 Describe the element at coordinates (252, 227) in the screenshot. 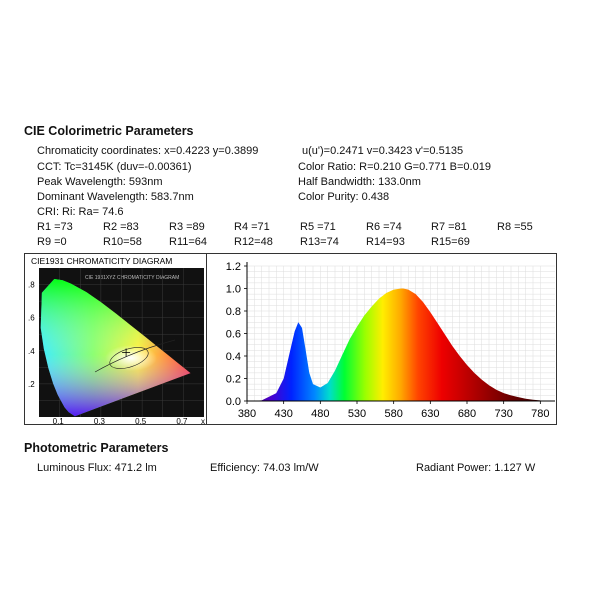

I see `r-value-item: R4 =71` at that location.